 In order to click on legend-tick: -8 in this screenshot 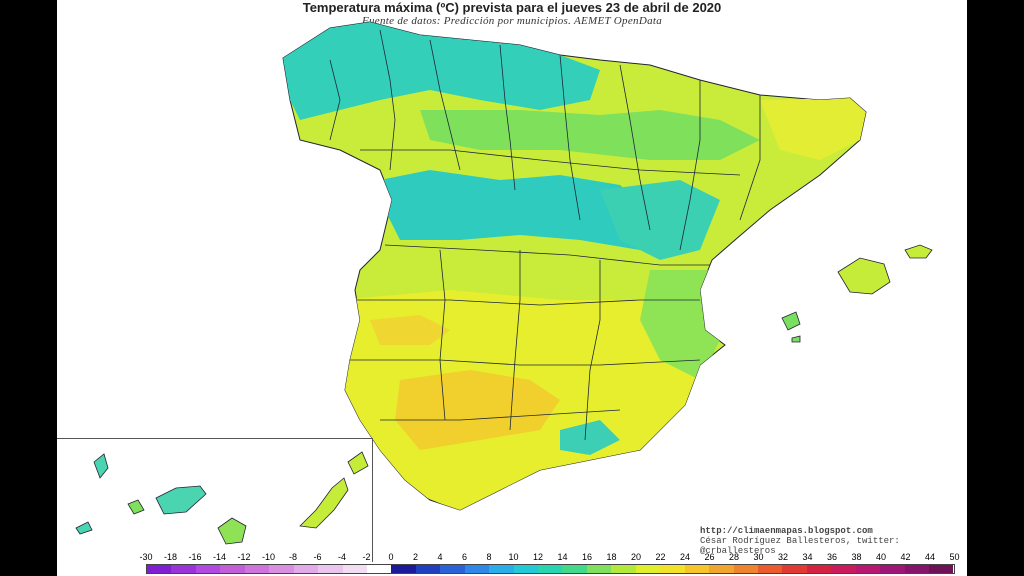, I will do `click(293, 557)`.